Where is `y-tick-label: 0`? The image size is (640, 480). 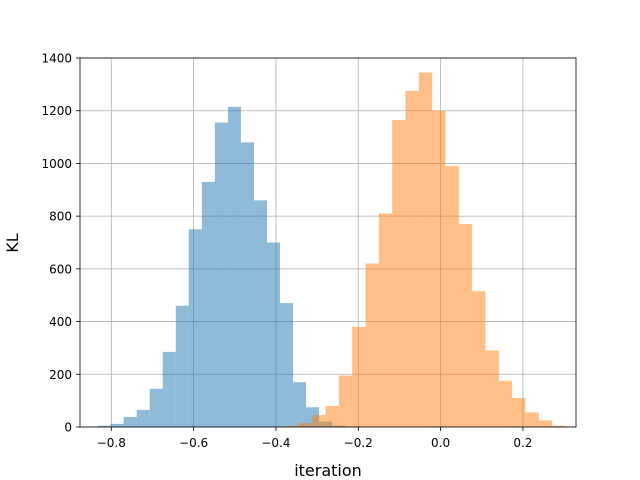
y-tick-label: 0 is located at coordinates (68, 428).